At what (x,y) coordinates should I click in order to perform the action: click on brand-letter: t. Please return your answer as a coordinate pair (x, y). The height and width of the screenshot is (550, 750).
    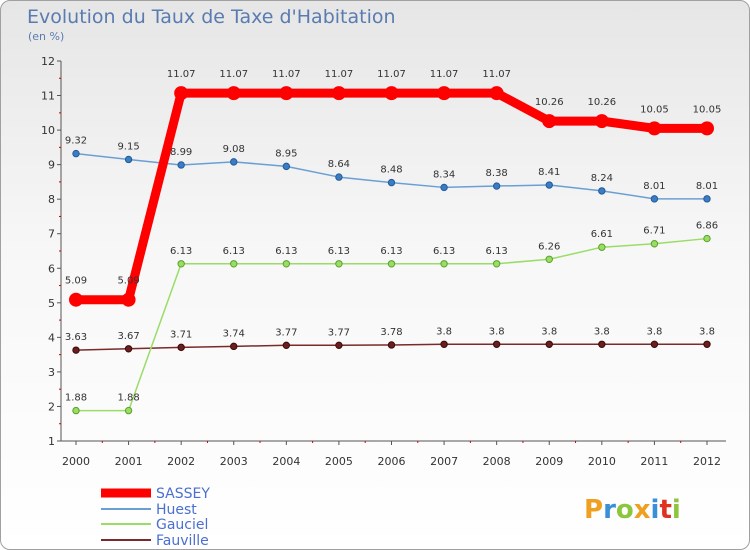
    Looking at the image, I should click on (665, 510).